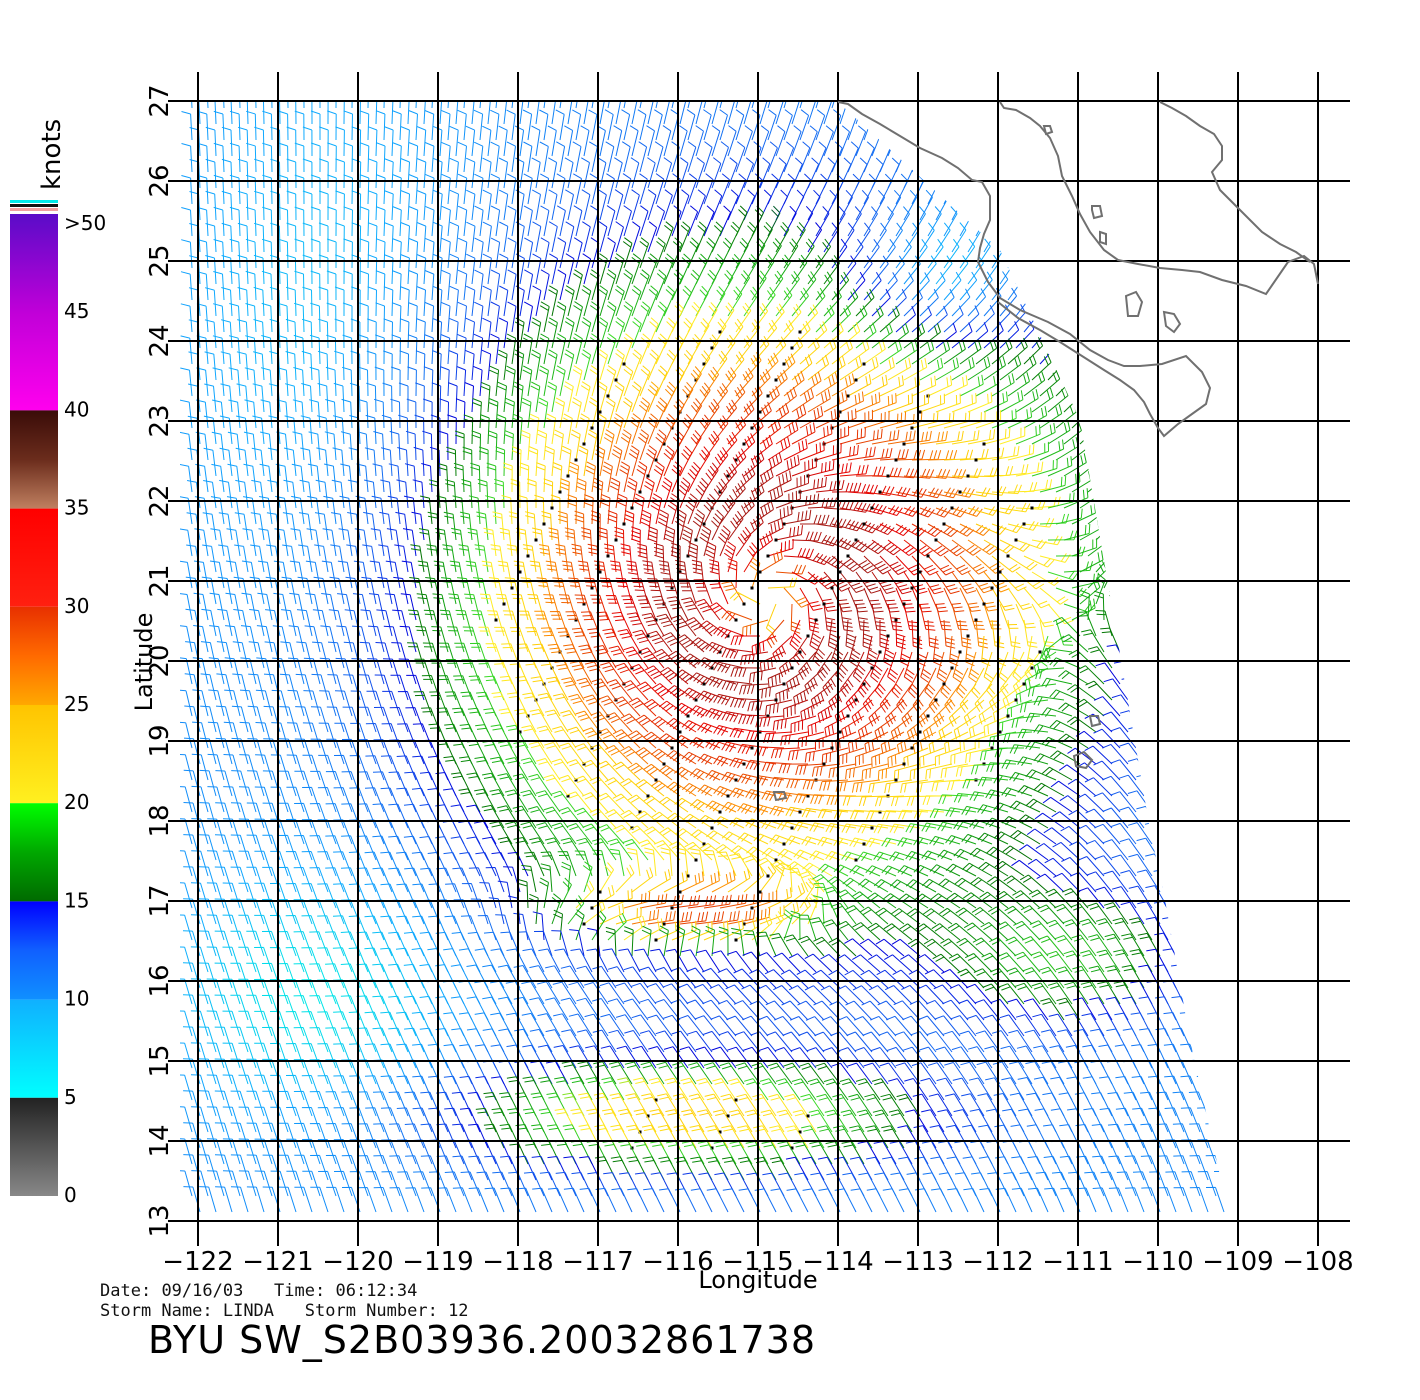 This screenshot has height=1400, width=1420. I want to click on colorbar-label: 45, so click(76, 311).